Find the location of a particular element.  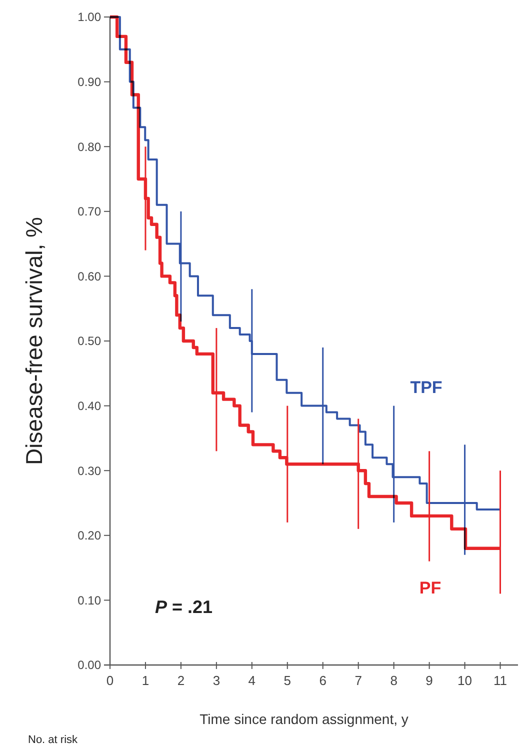

y-tick-label: 0.00 is located at coordinates (90, 665).